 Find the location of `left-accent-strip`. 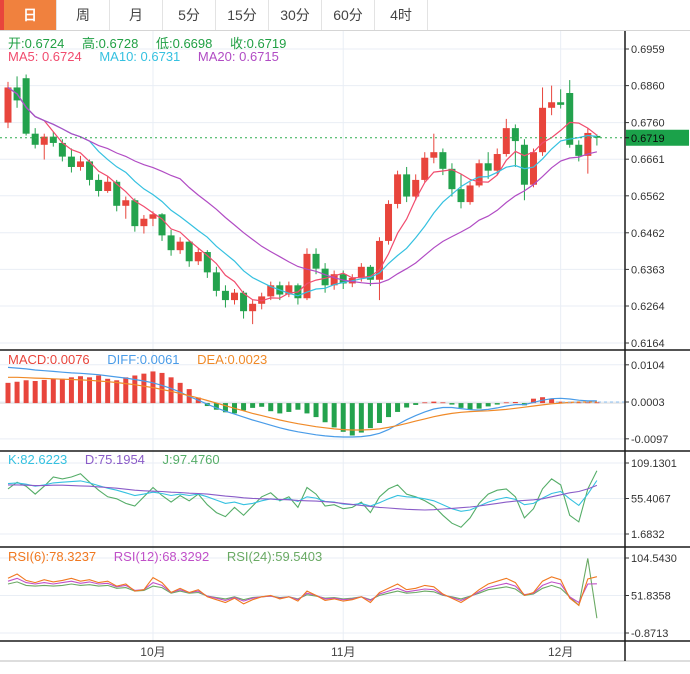

left-accent-strip is located at coordinates (2, 15).